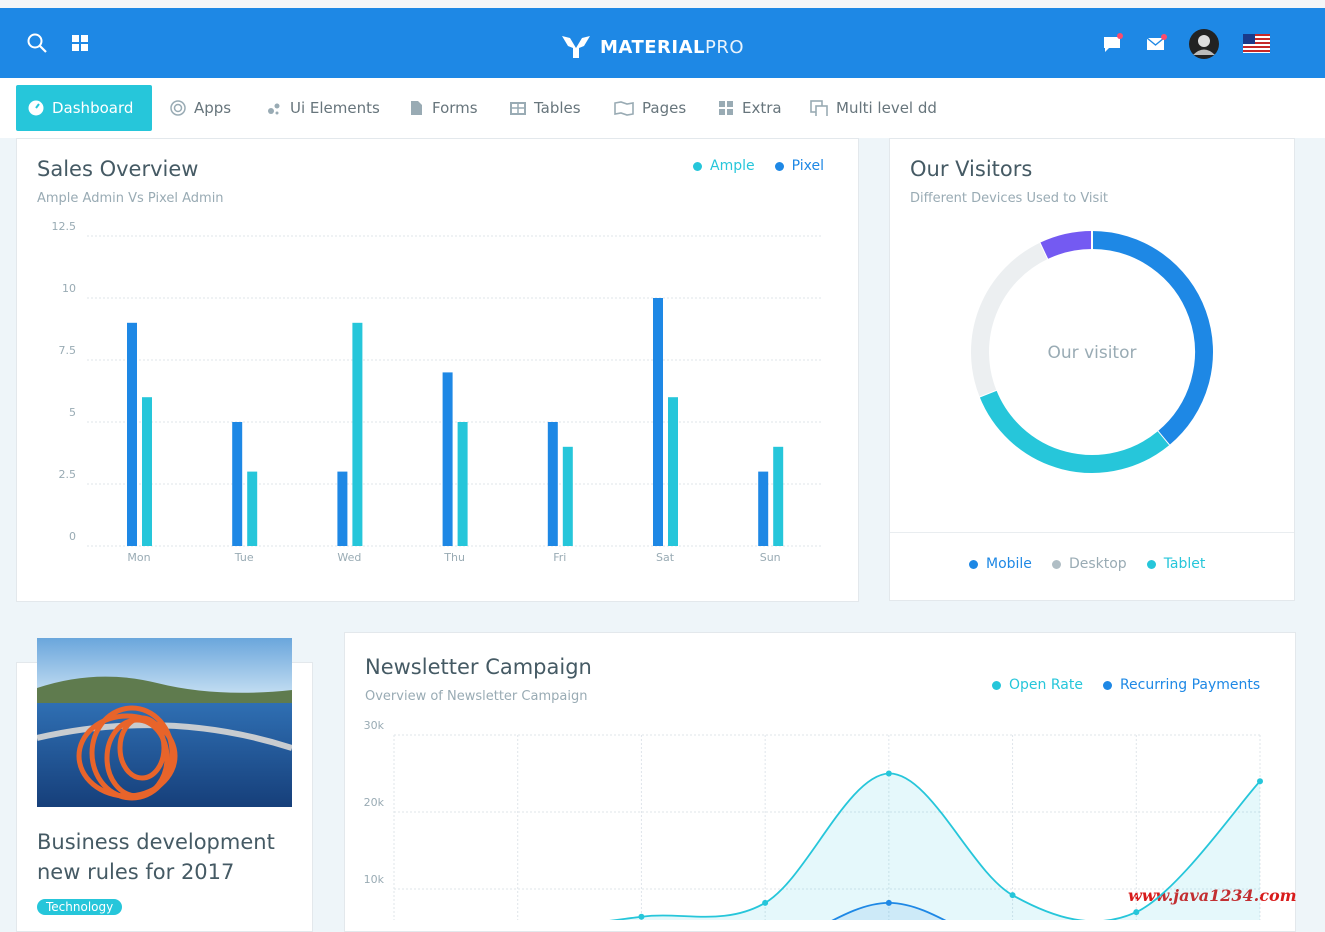 Image resolution: width=1325 pixels, height=932 pixels. I want to click on nav-item: Pages, so click(650, 108).